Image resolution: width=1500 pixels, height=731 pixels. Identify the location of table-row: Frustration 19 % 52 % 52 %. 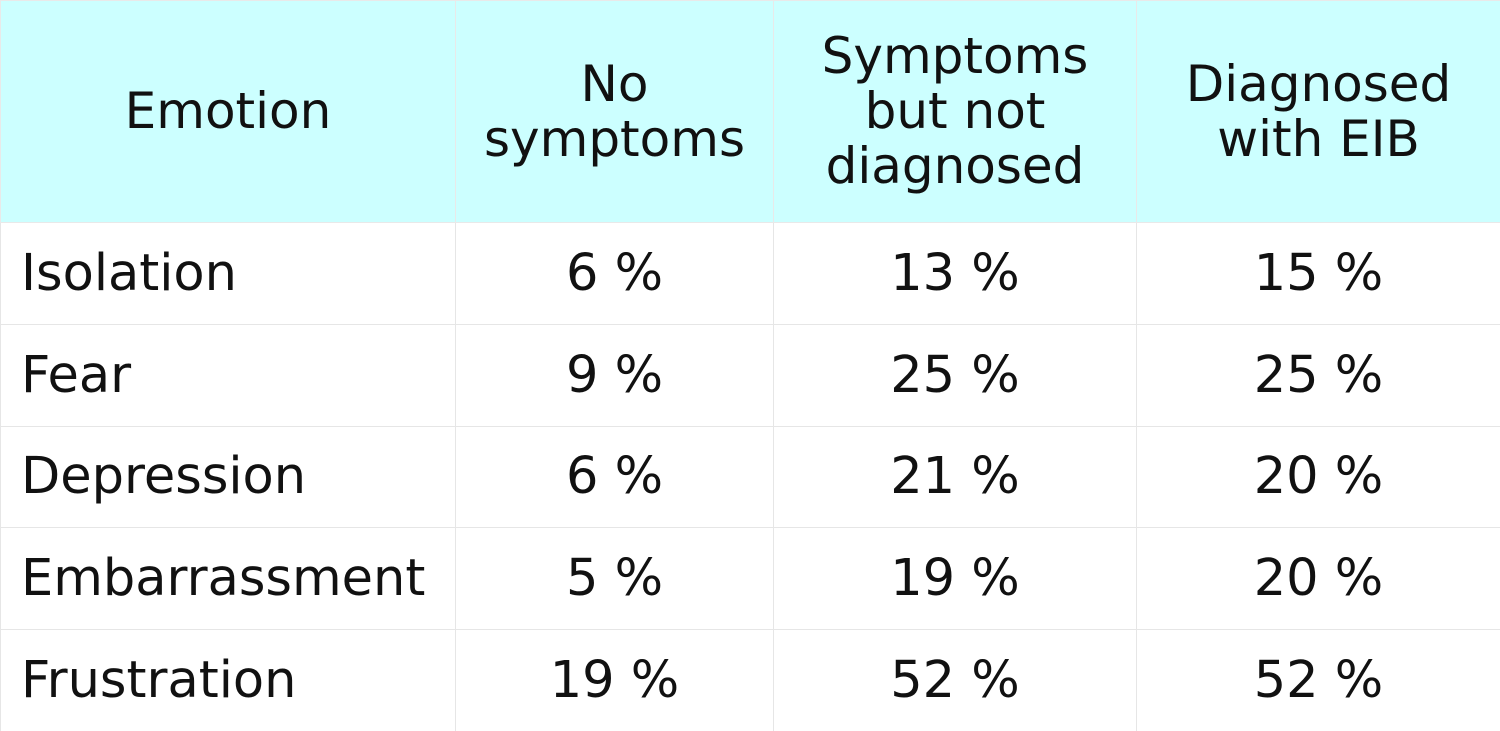
(750, 680).